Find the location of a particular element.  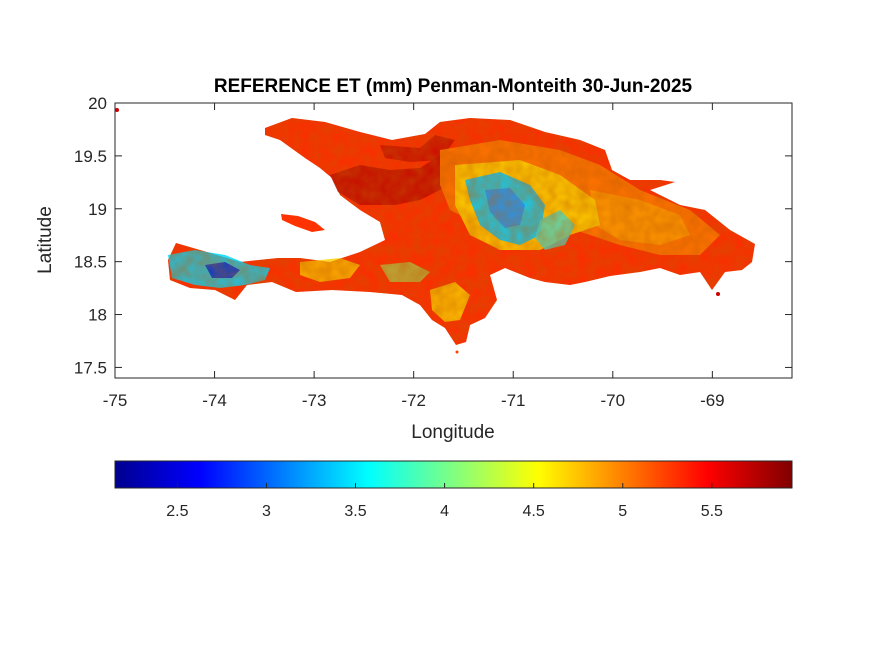

y-tick-label: 17.5 is located at coordinates (90, 367).